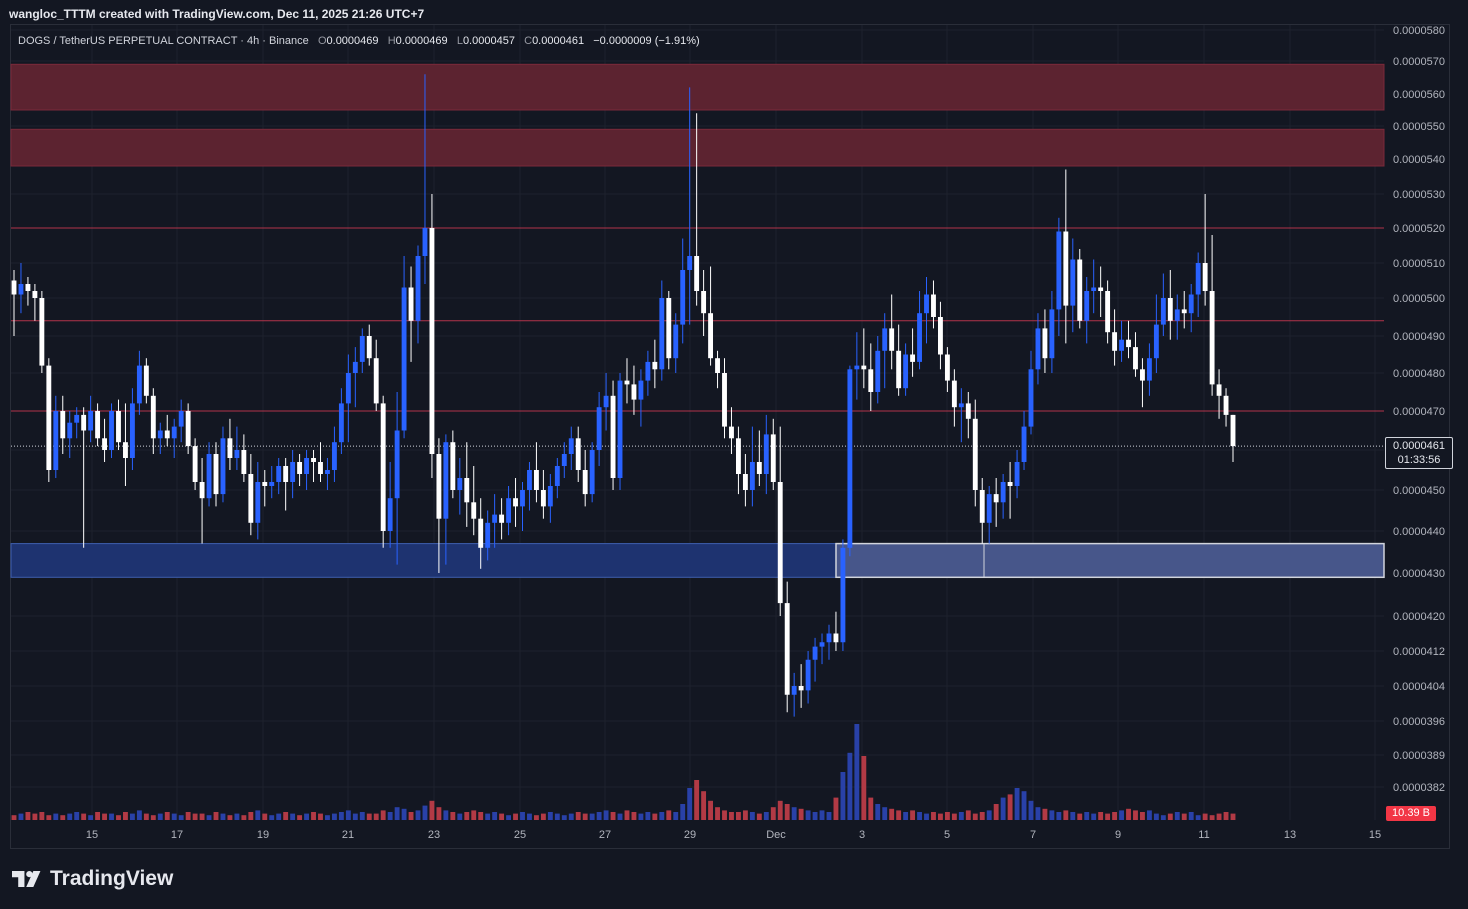 This screenshot has height=909, width=1468. I want to click on price-tick-18: 0.0000404, so click(1419, 687).